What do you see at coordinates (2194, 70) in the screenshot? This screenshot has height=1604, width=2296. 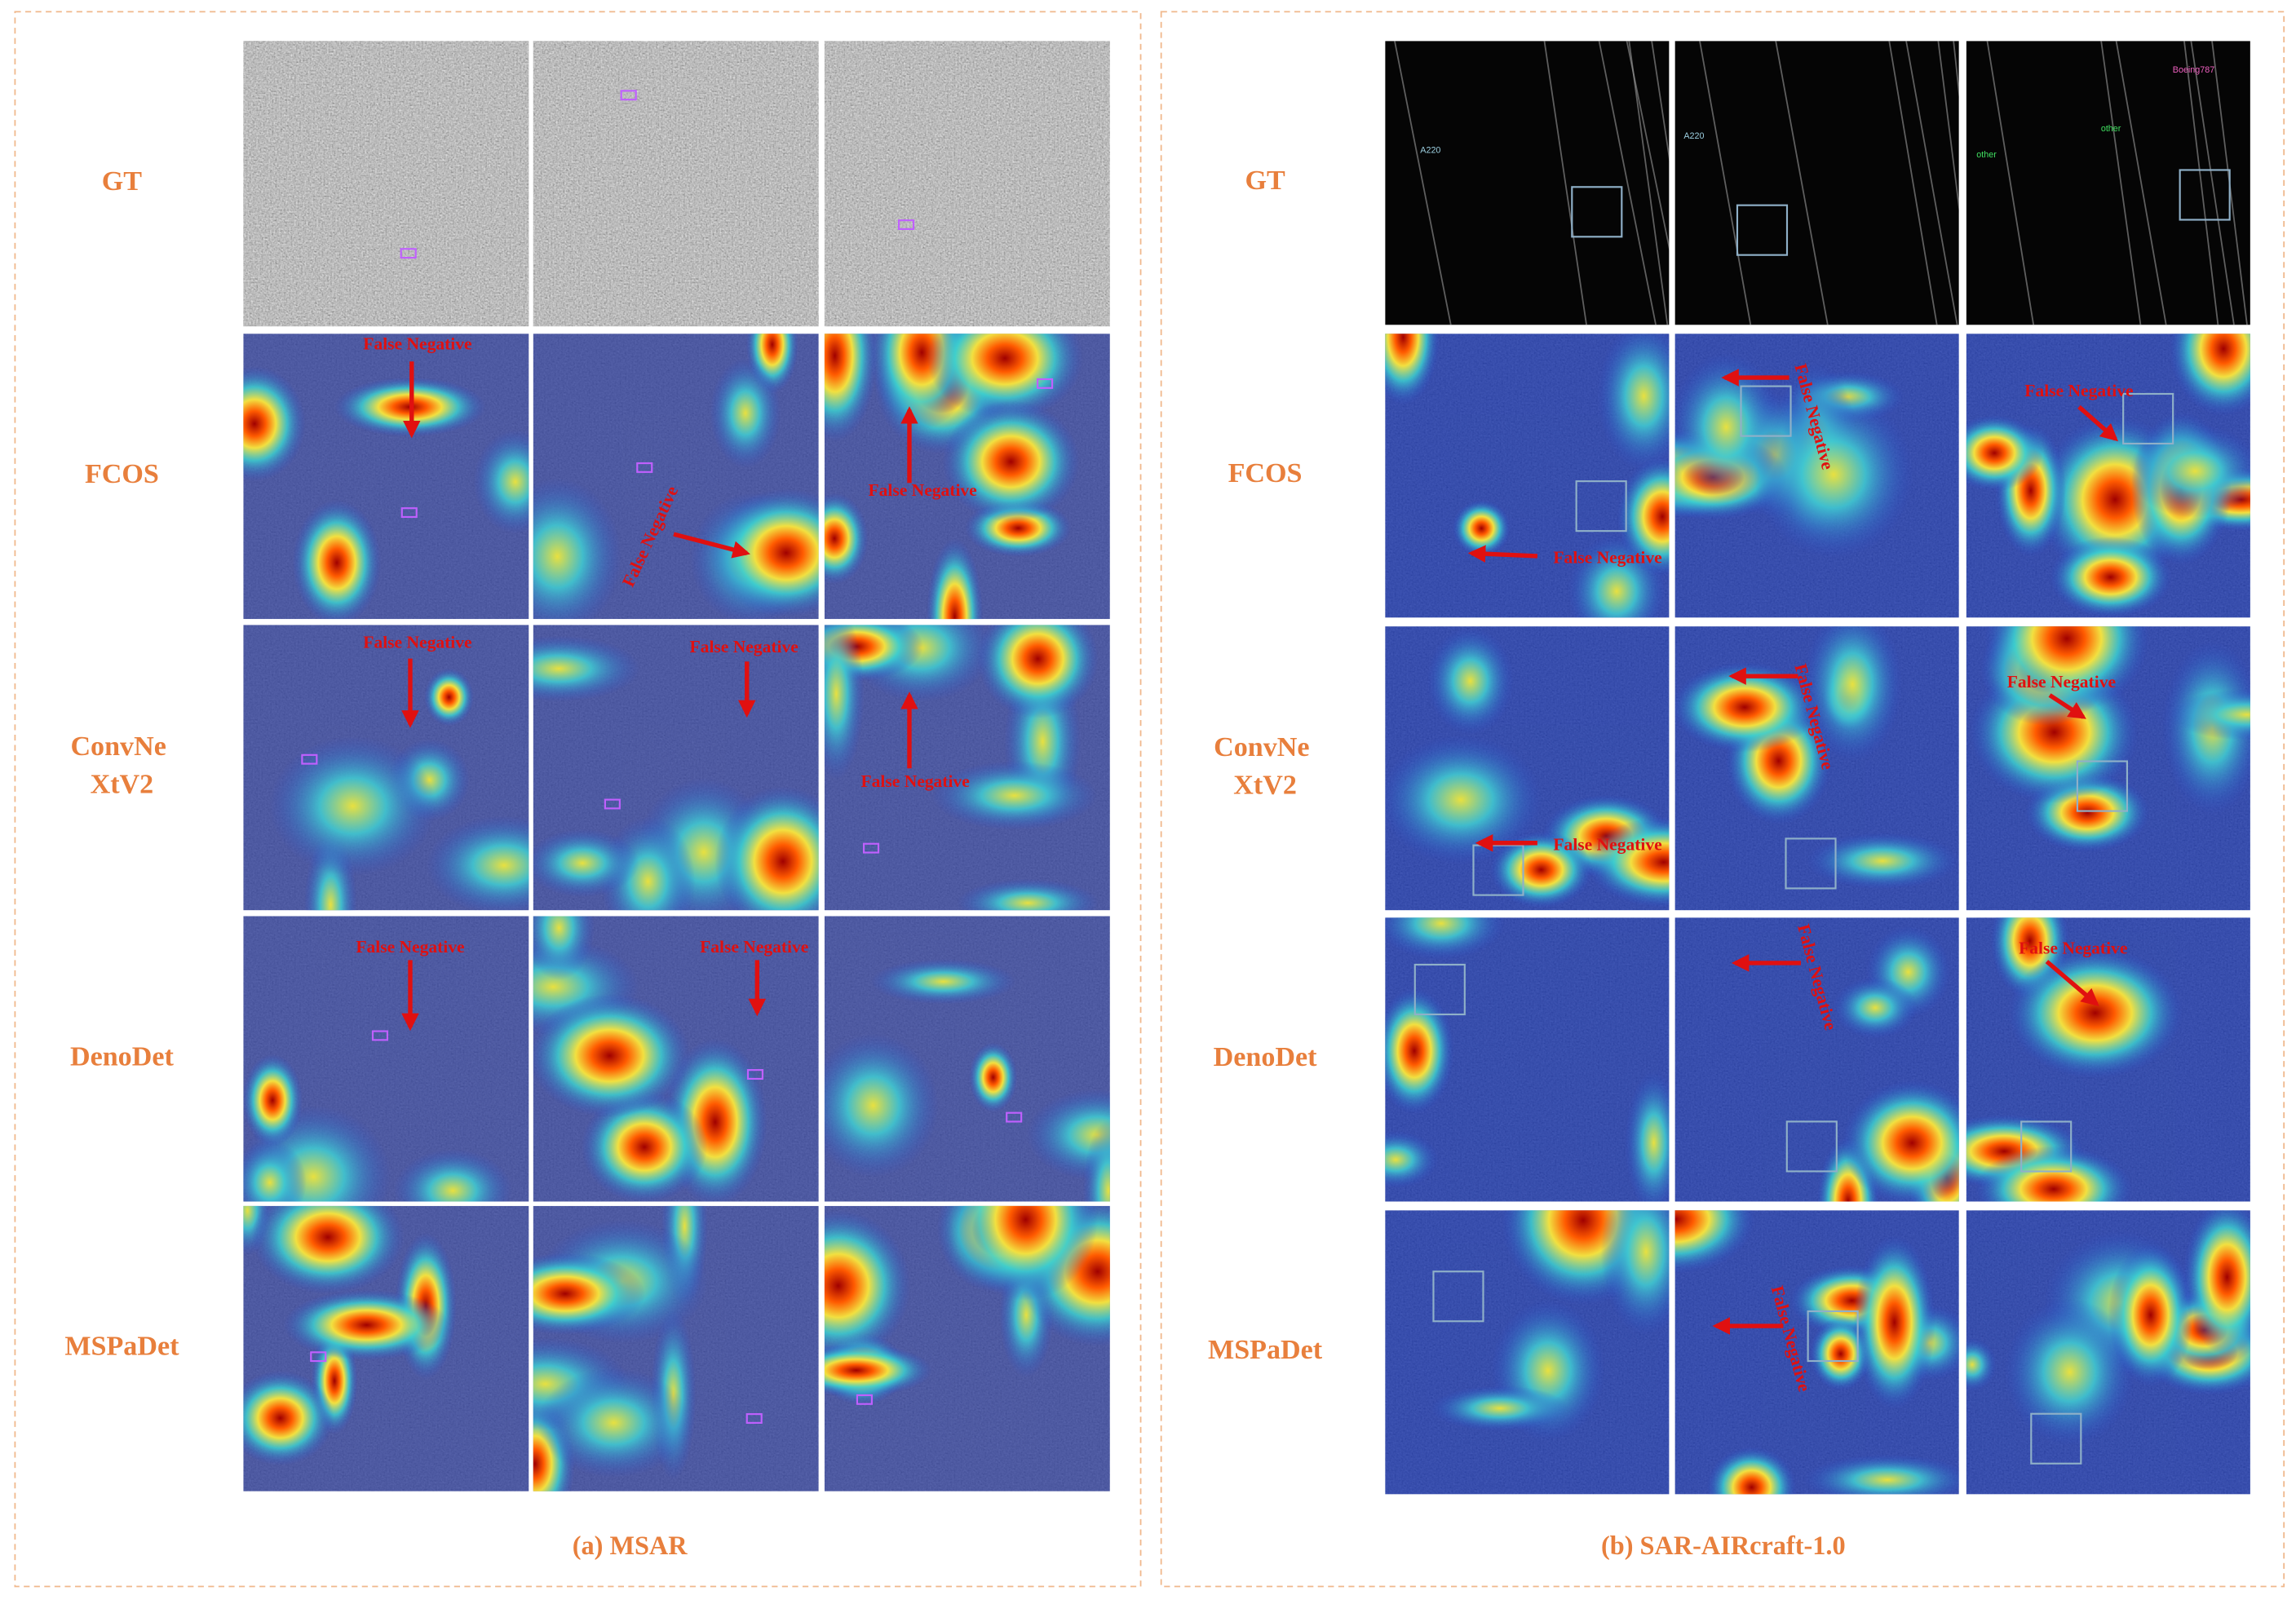 I see `box-label: Boeing787` at bounding box center [2194, 70].